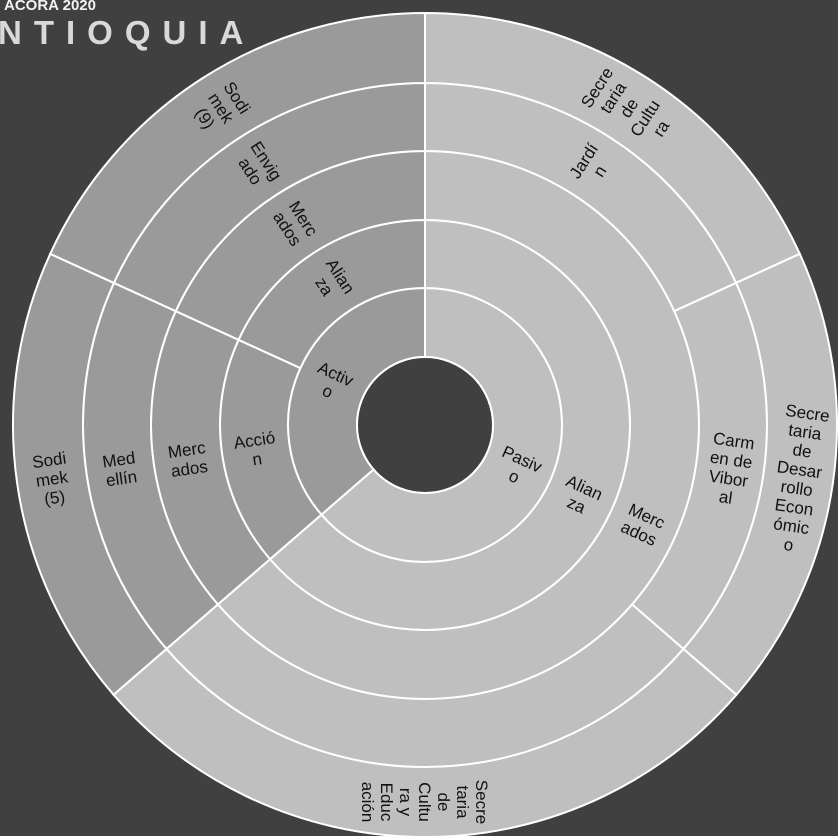 The height and width of the screenshot is (836, 838). What do you see at coordinates (726, 497) in the screenshot?
I see `label-line: al` at bounding box center [726, 497].